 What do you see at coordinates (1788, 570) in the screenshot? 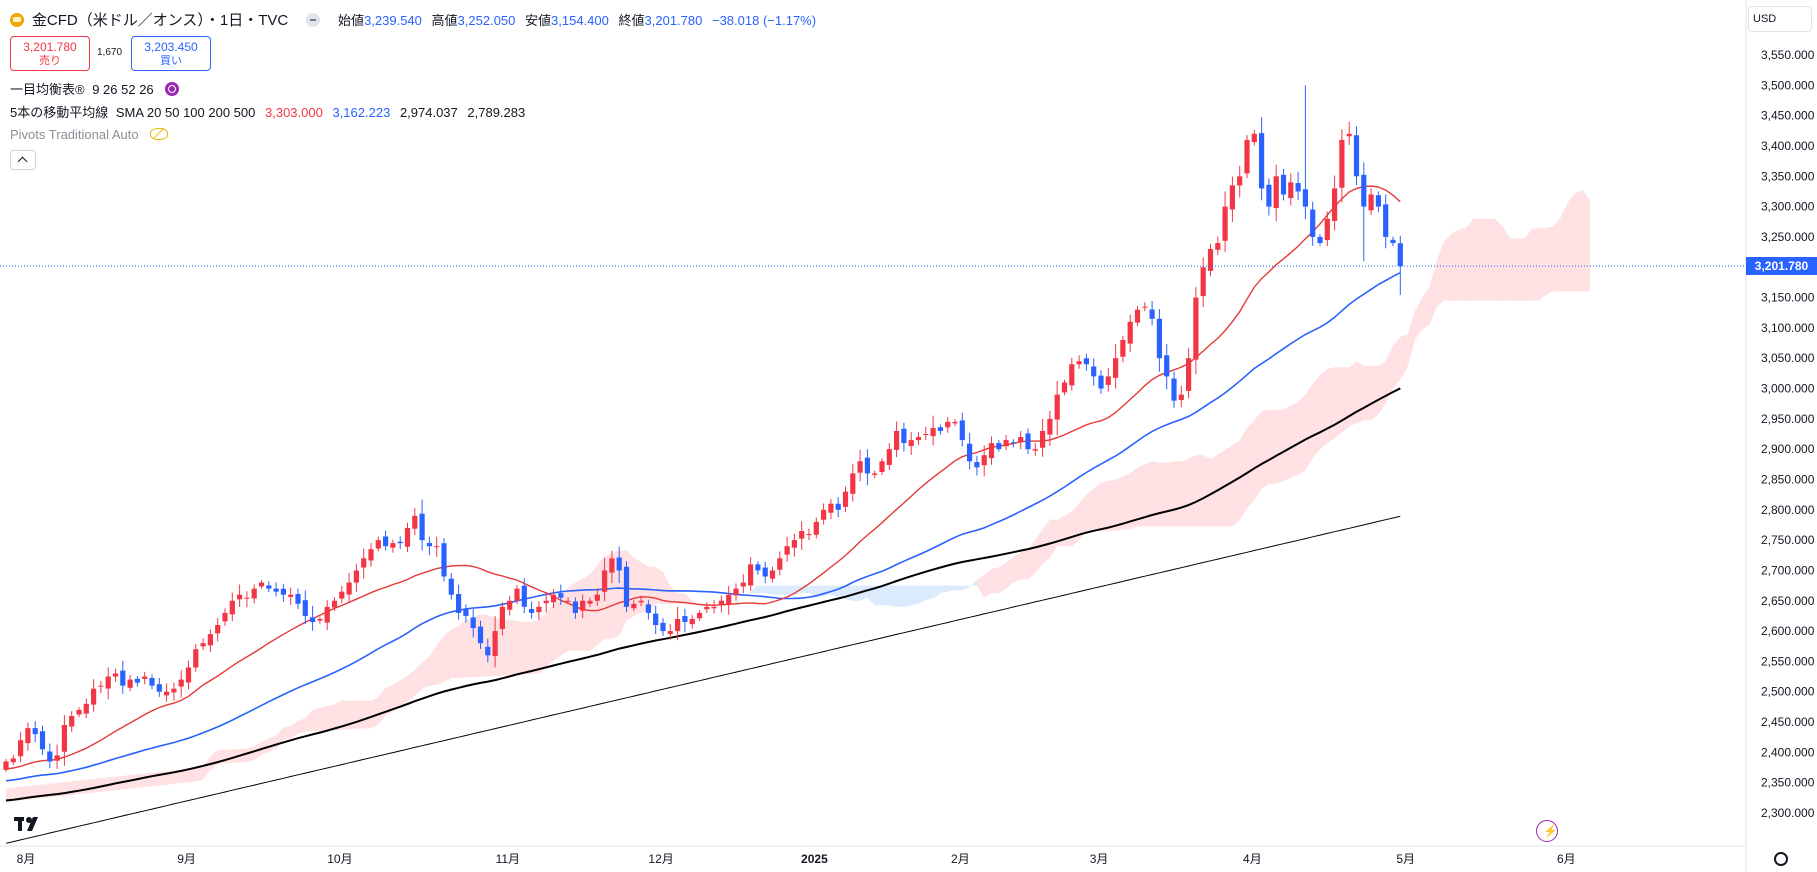
I see `y-tick-label: 2,700.000` at bounding box center [1788, 570].